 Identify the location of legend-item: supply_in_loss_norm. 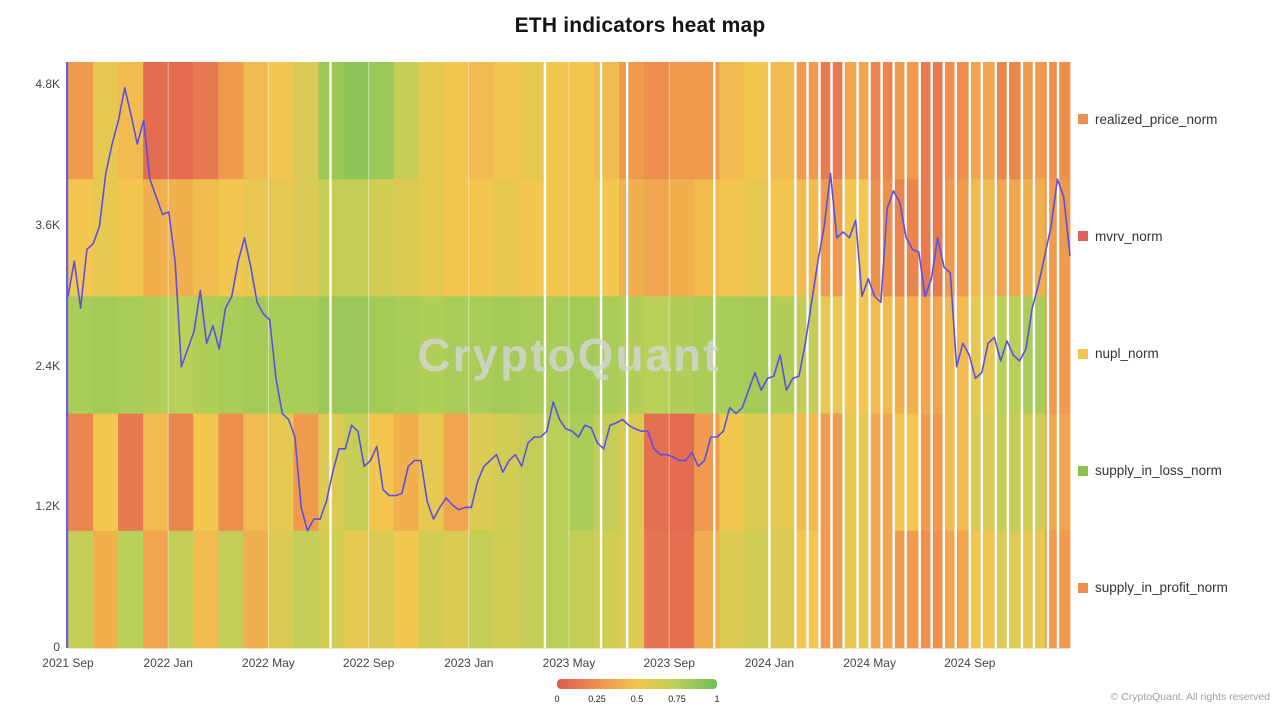
(1150, 470).